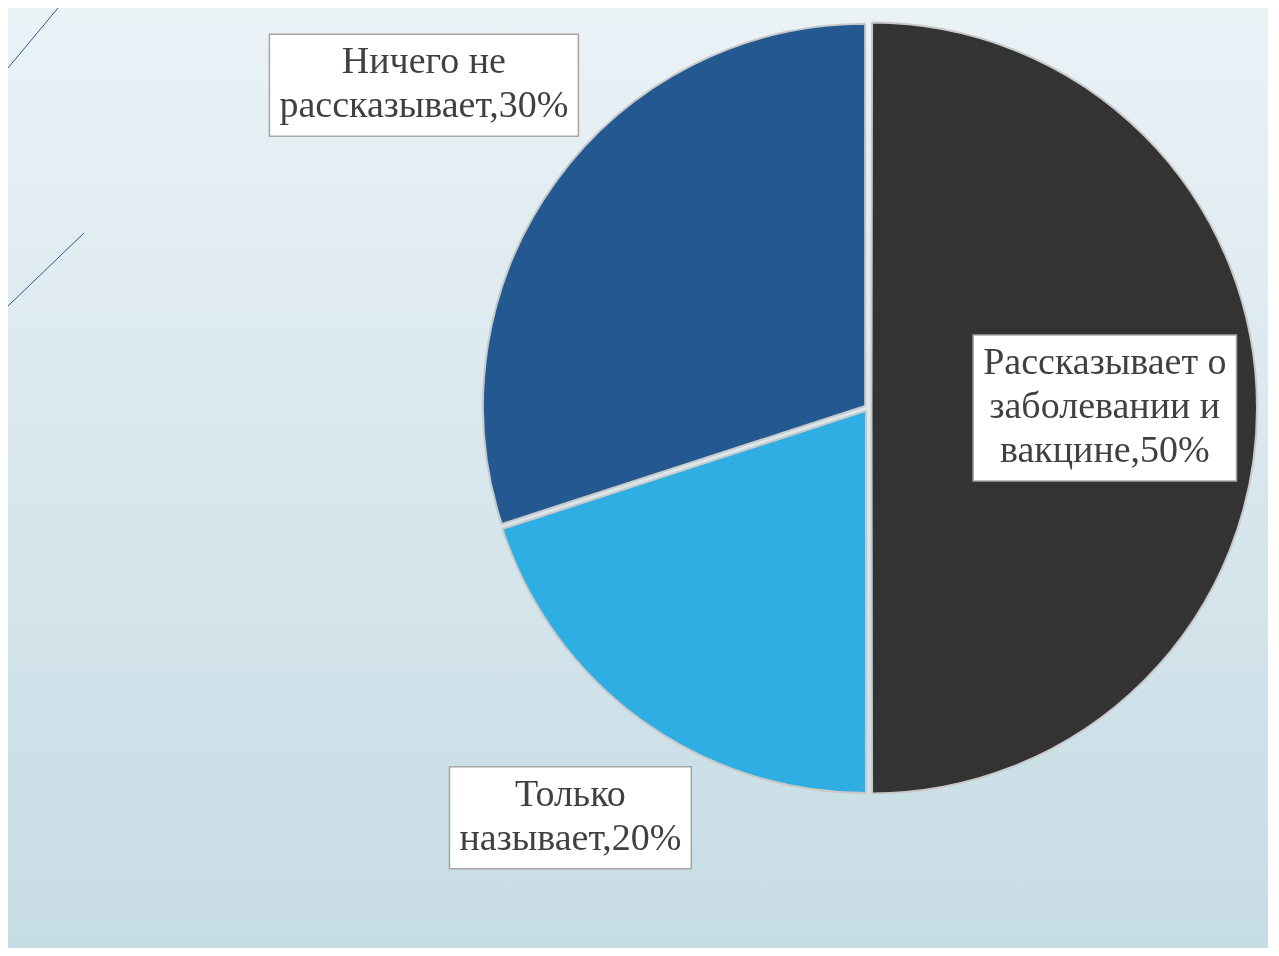 The width and height of the screenshot is (1279, 956). What do you see at coordinates (1105, 404) in the screenshot?
I see `slice-label: Рассказывает о заболевании и вакцине,50%` at bounding box center [1105, 404].